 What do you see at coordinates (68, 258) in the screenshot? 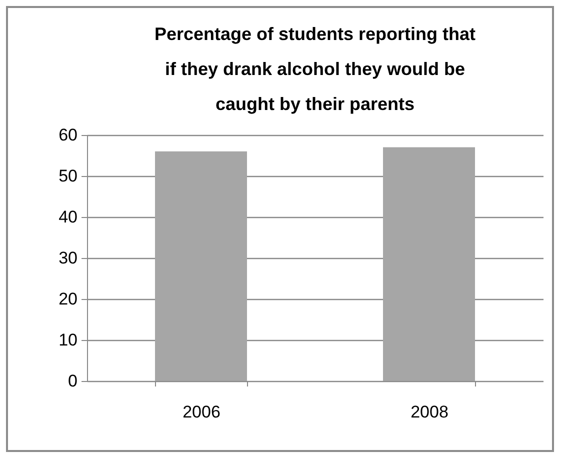
I see `y-tick-label: 30` at bounding box center [68, 258].